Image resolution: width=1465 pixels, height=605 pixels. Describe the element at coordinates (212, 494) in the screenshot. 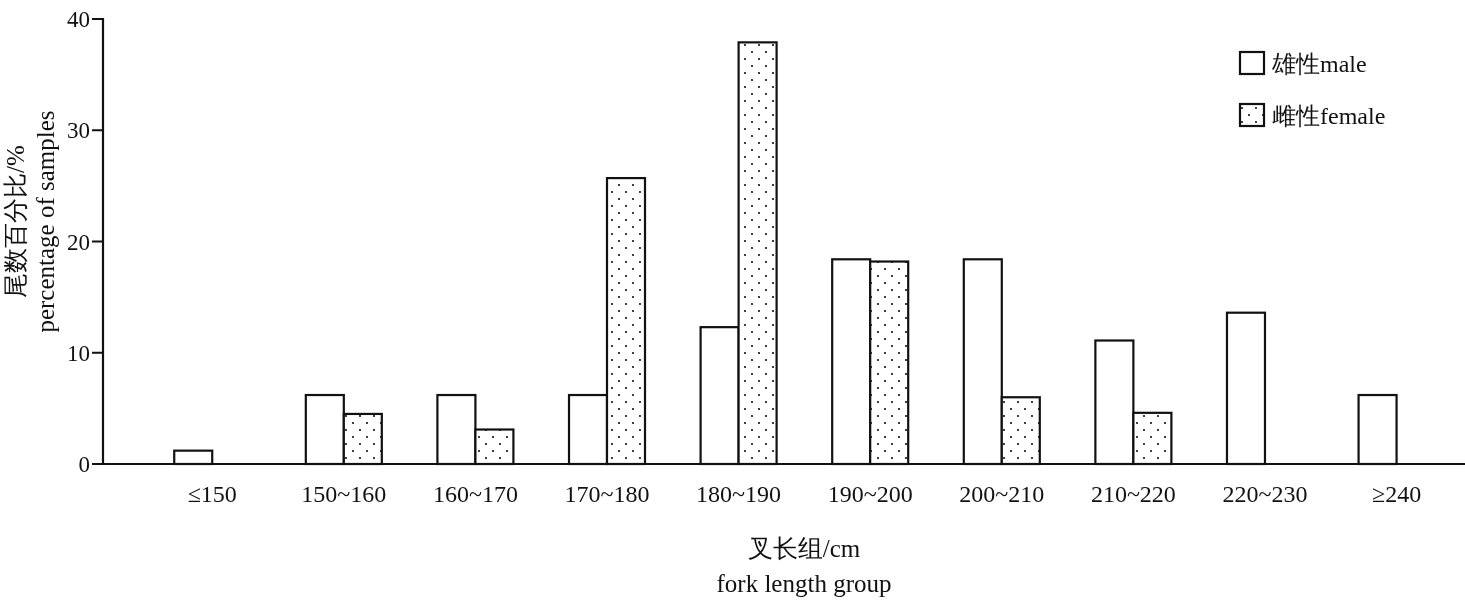

I see `x-tick-label: ≤150` at that location.